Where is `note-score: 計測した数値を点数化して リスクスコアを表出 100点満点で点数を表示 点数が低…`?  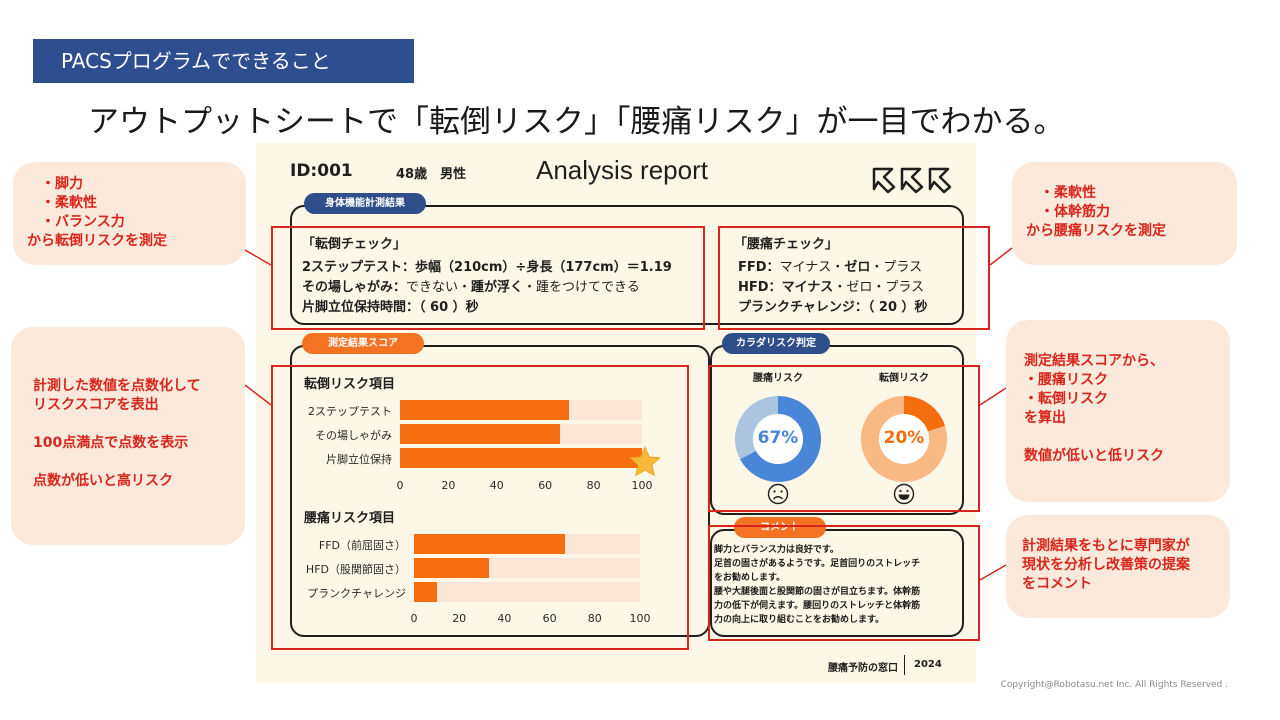 note-score: 計測した数値を点数化して リスクスコアを表出 100点満点で点数を表示 点数が低… is located at coordinates (128, 436).